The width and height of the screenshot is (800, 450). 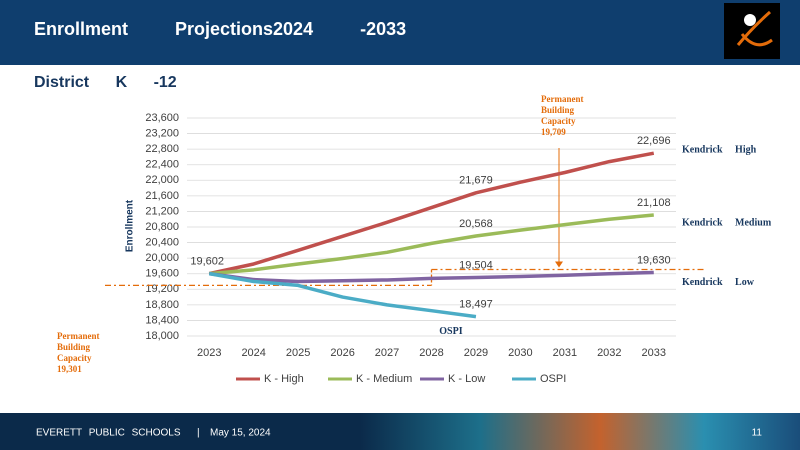 I want to click on x-tick-label: 2029, so click(x=476, y=353).